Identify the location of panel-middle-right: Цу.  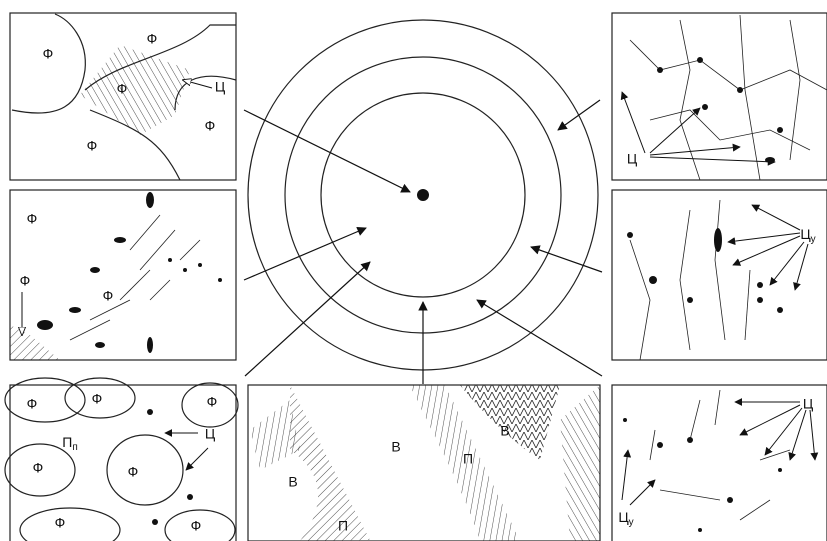
(719, 275).